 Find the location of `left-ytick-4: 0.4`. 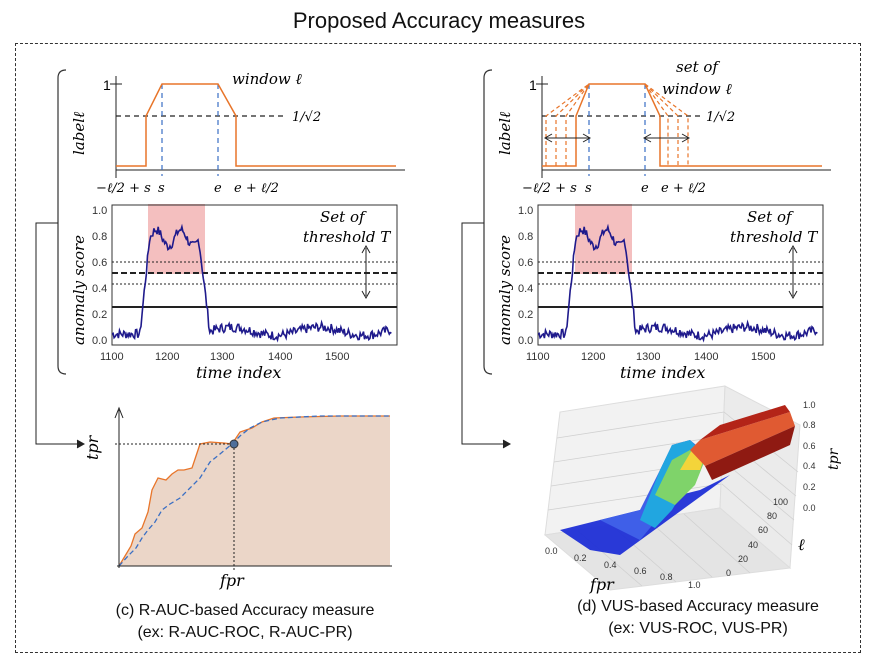

left-ytick-4: 0.4 is located at coordinates (99, 289).